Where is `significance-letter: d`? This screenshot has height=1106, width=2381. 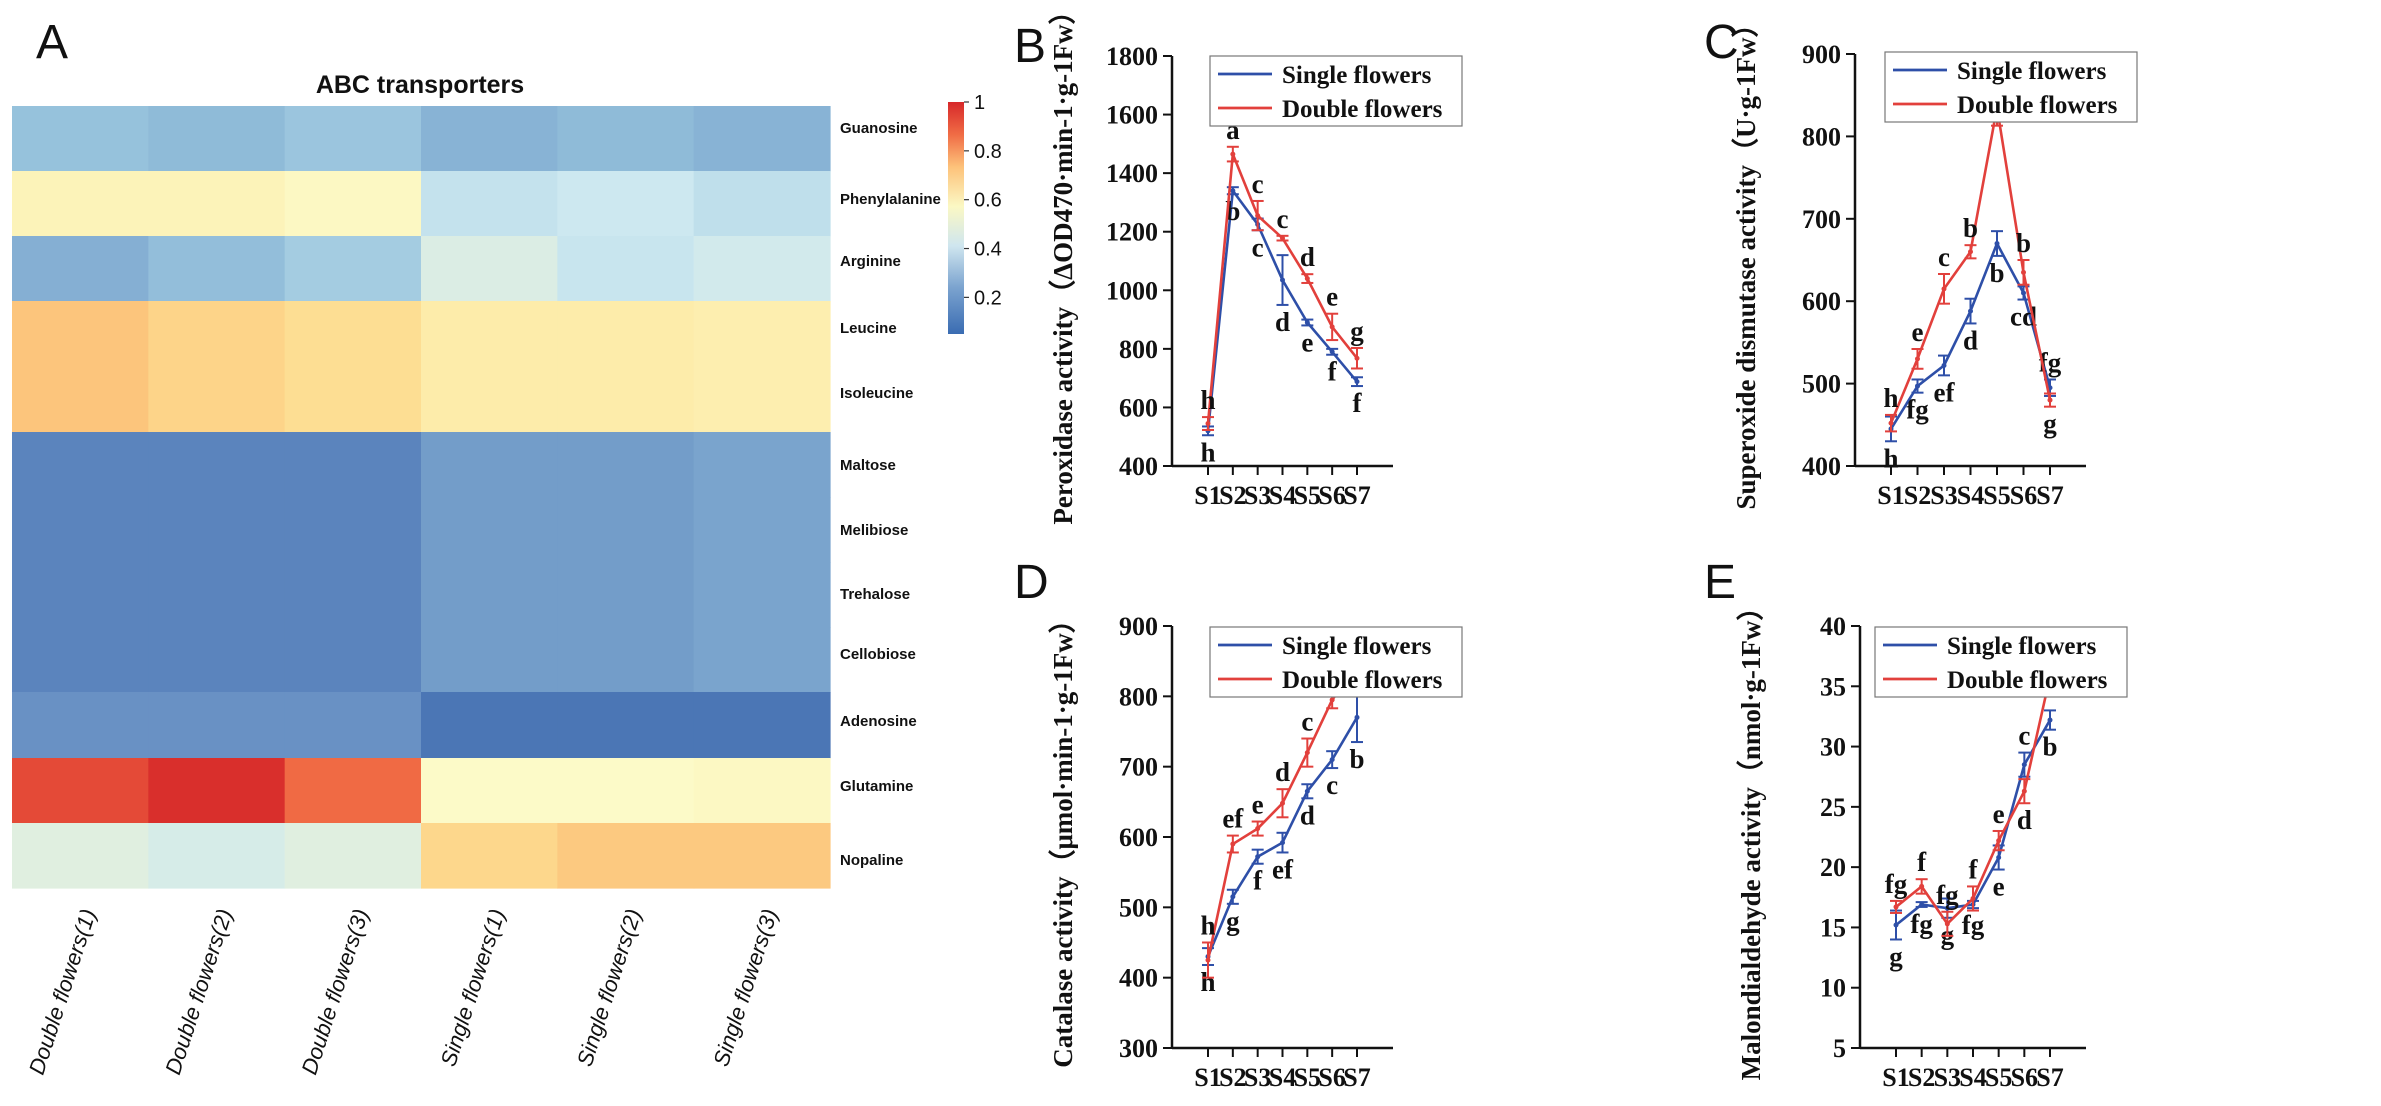
significance-letter: d is located at coordinates (1307, 257).